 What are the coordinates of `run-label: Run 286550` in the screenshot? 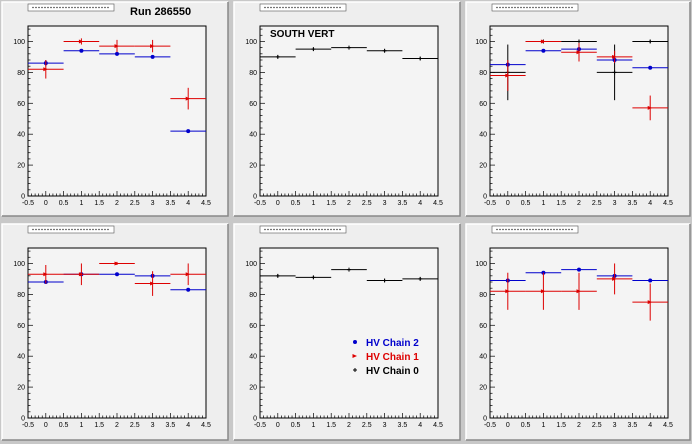 It's located at (160, 12).